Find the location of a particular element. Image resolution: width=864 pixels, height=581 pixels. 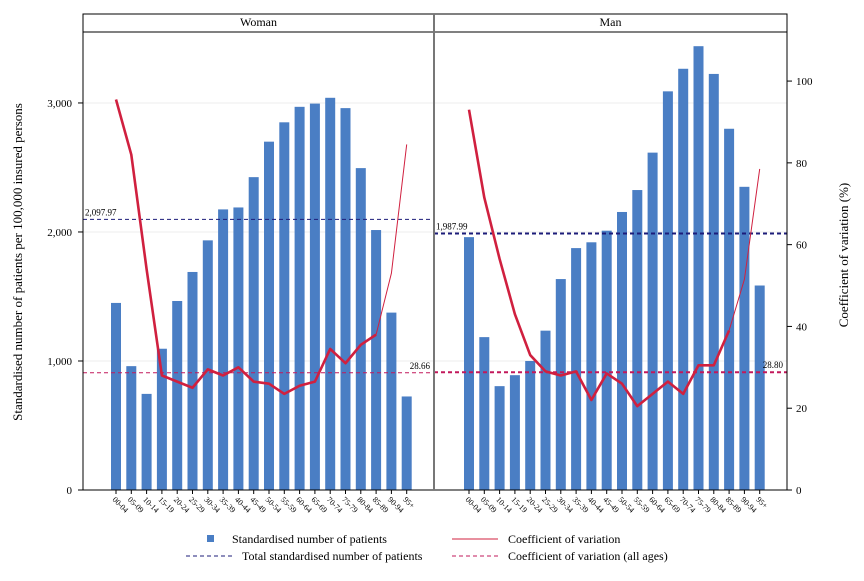

legend-swatch-patients is located at coordinates (210, 538).